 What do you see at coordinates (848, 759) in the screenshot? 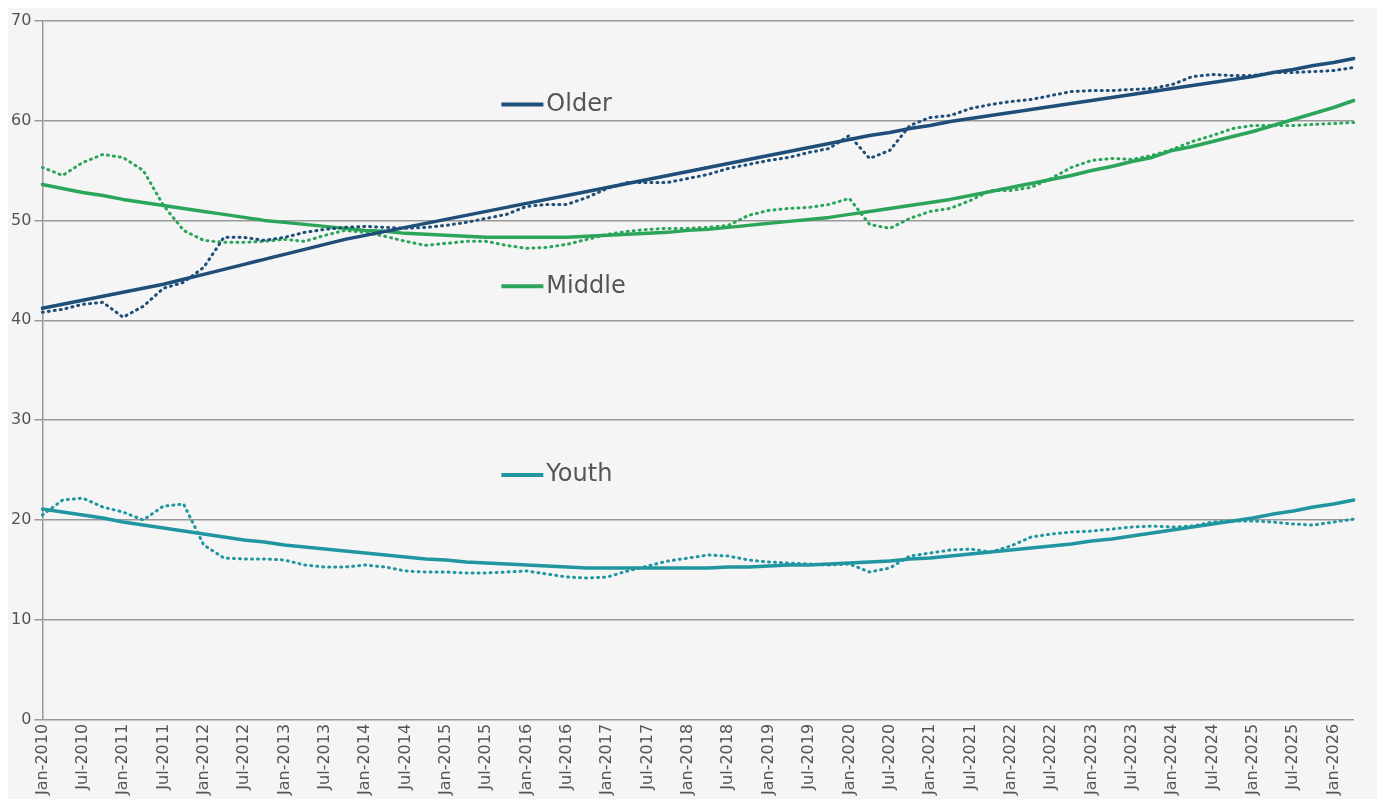
I see `x-tick-label: Jan-2020` at bounding box center [848, 759].